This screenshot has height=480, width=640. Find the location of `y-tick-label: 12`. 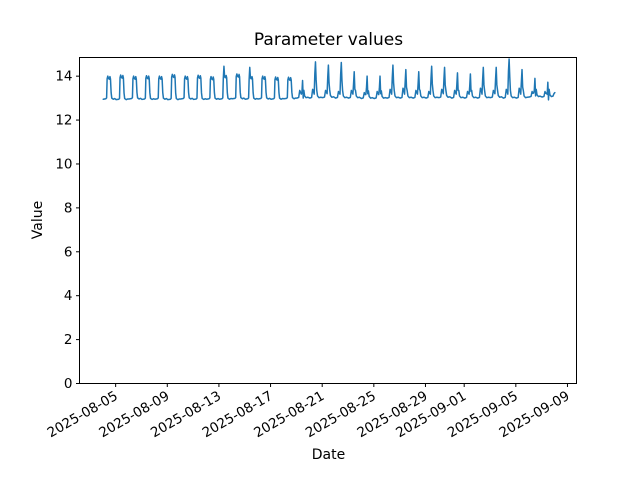

y-tick-label: 12 is located at coordinates (63, 121).